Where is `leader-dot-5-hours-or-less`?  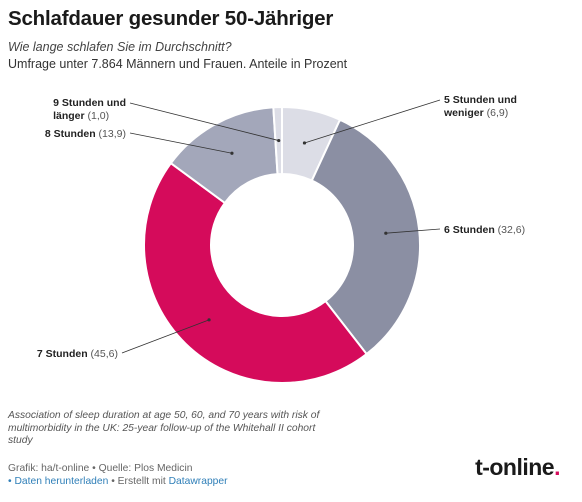 leader-dot-5-hours-or-less is located at coordinates (304, 143).